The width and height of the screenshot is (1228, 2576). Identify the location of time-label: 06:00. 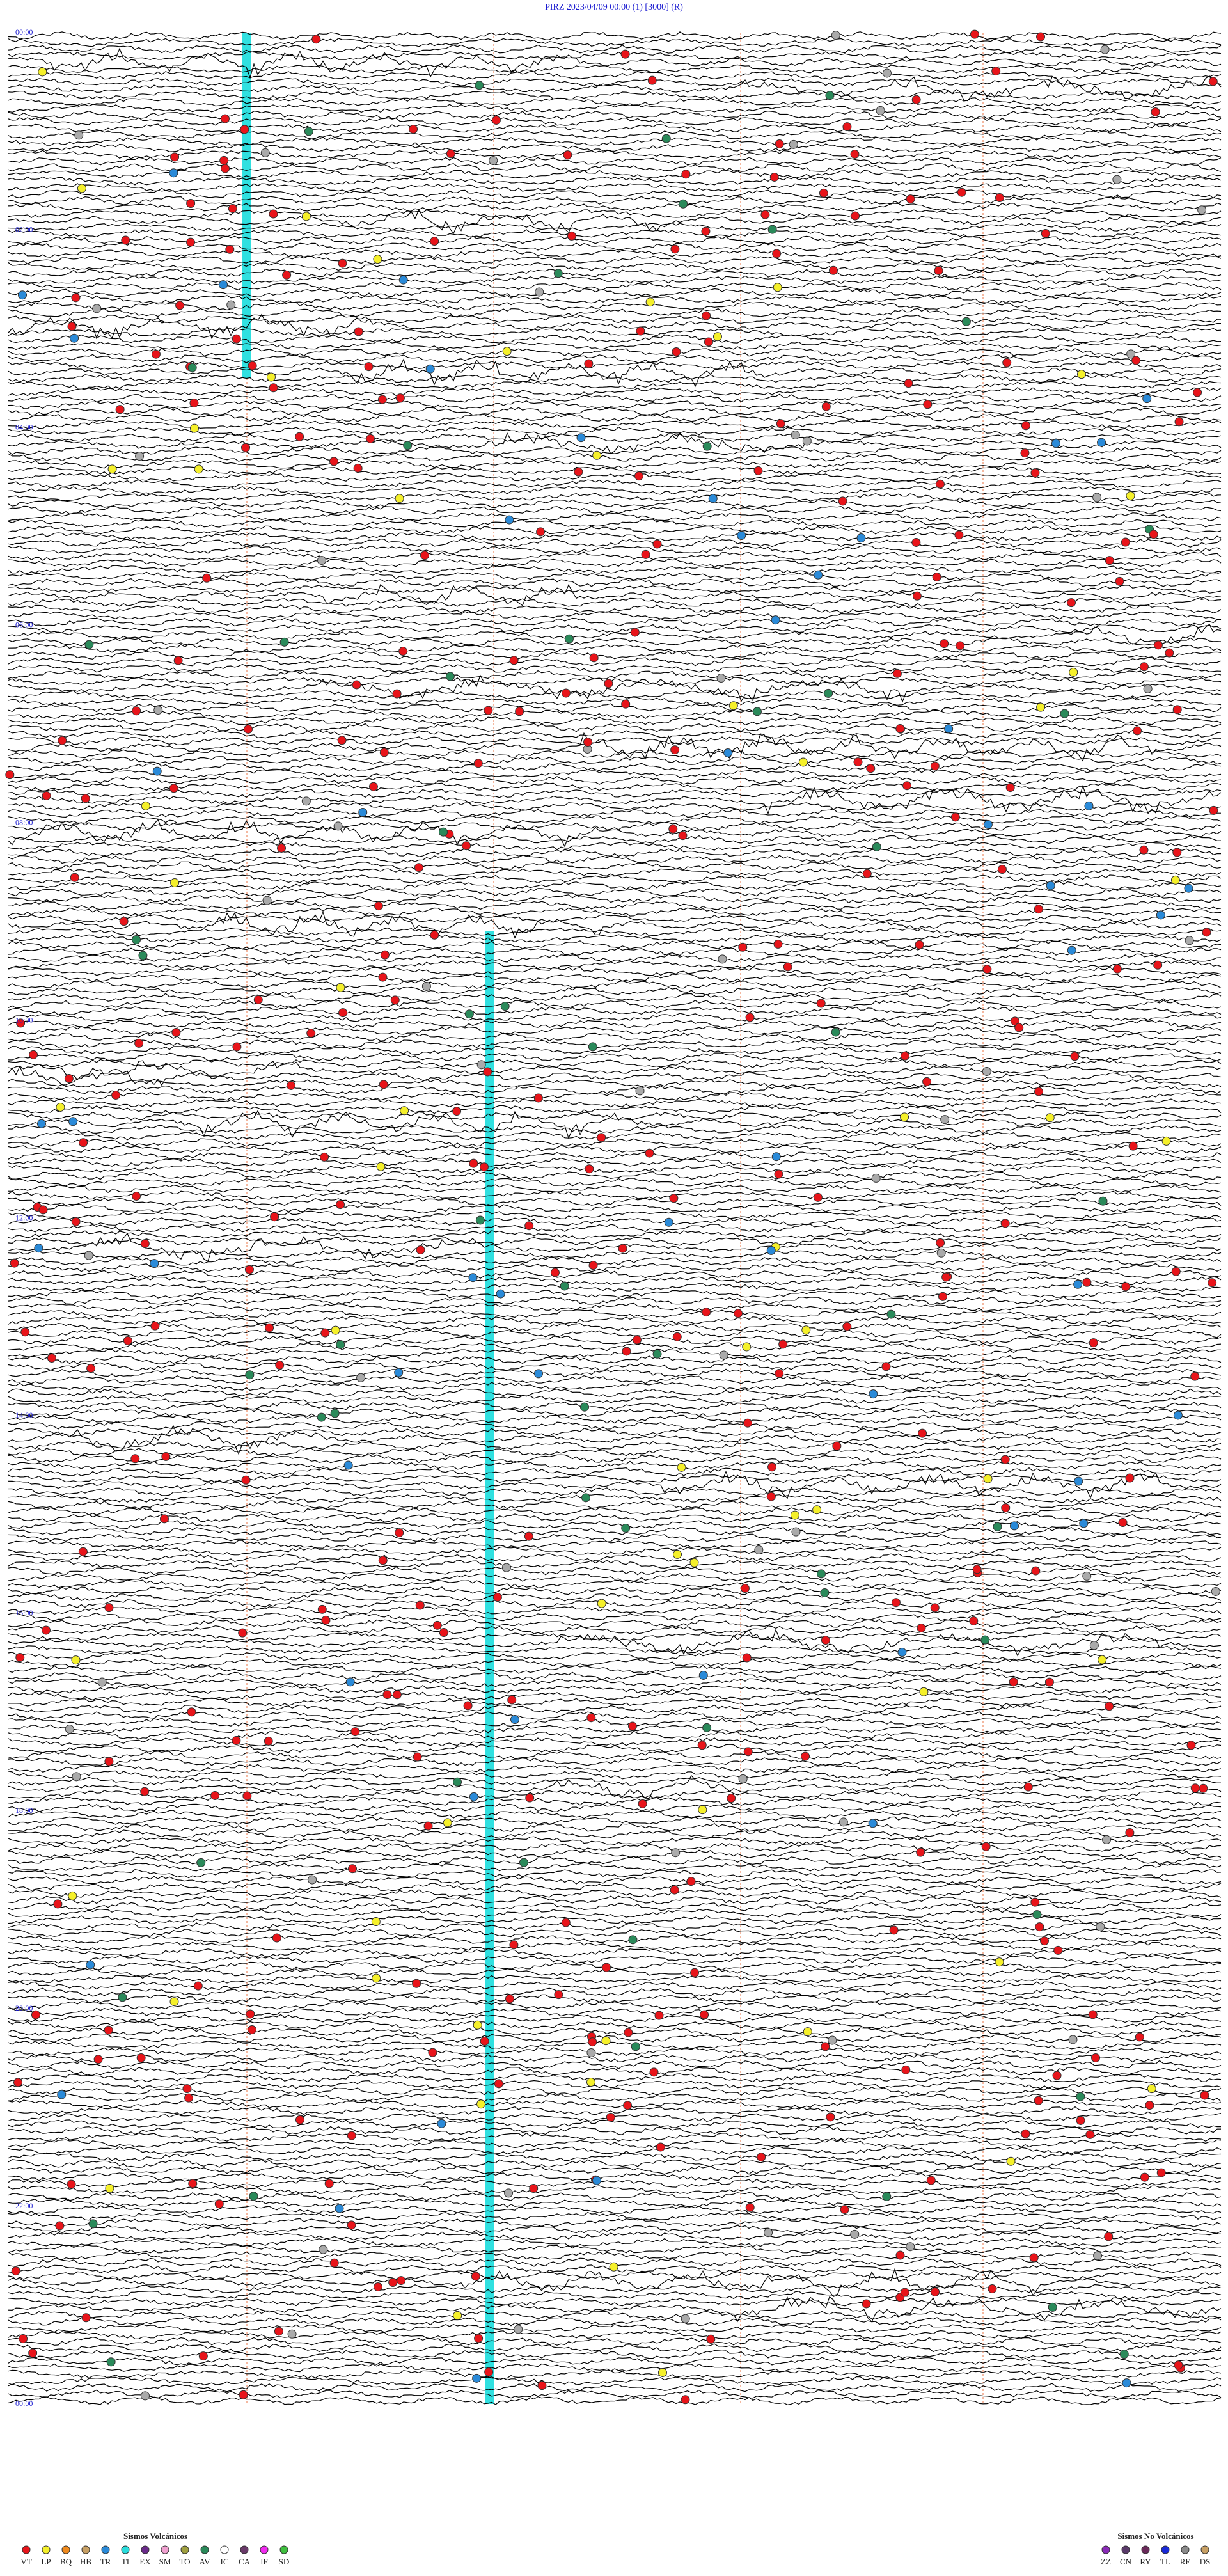
(24, 624).